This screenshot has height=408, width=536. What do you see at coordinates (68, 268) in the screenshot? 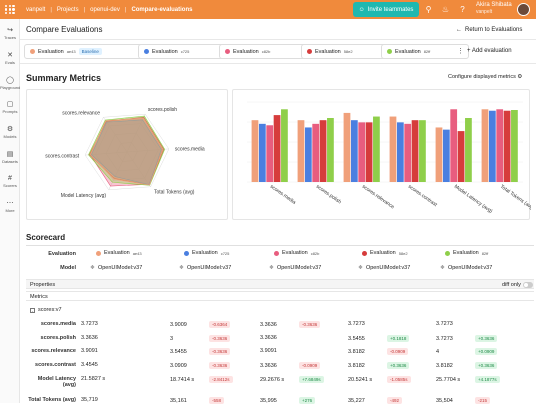
I see `model-row-label: Model` at bounding box center [68, 268].